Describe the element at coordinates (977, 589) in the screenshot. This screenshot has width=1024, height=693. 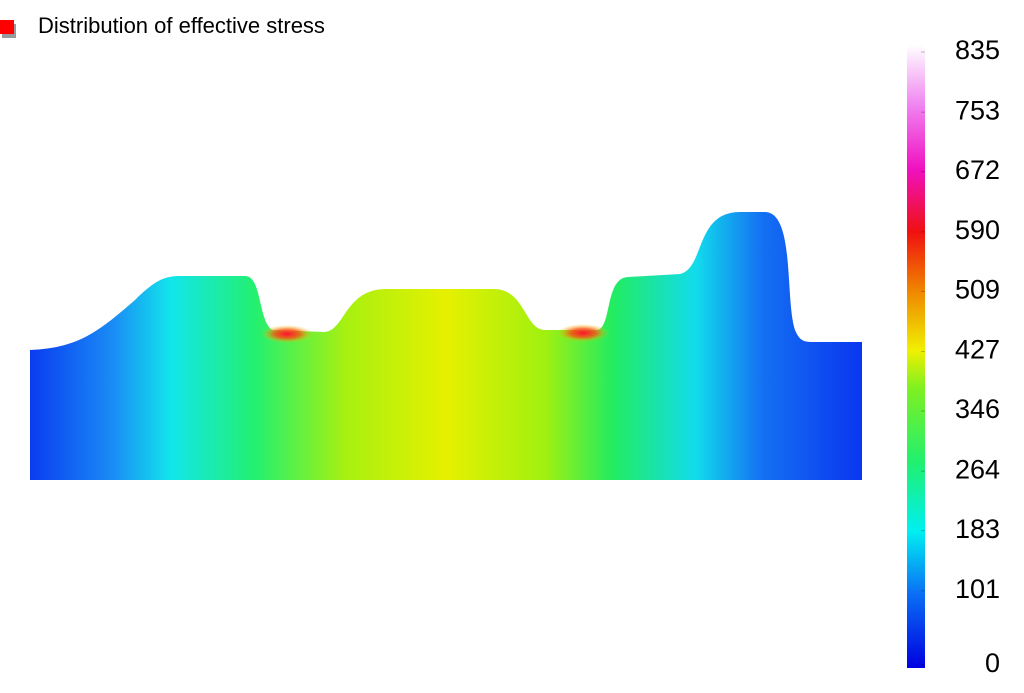
I see `colorbar-tick-label: 101` at that location.